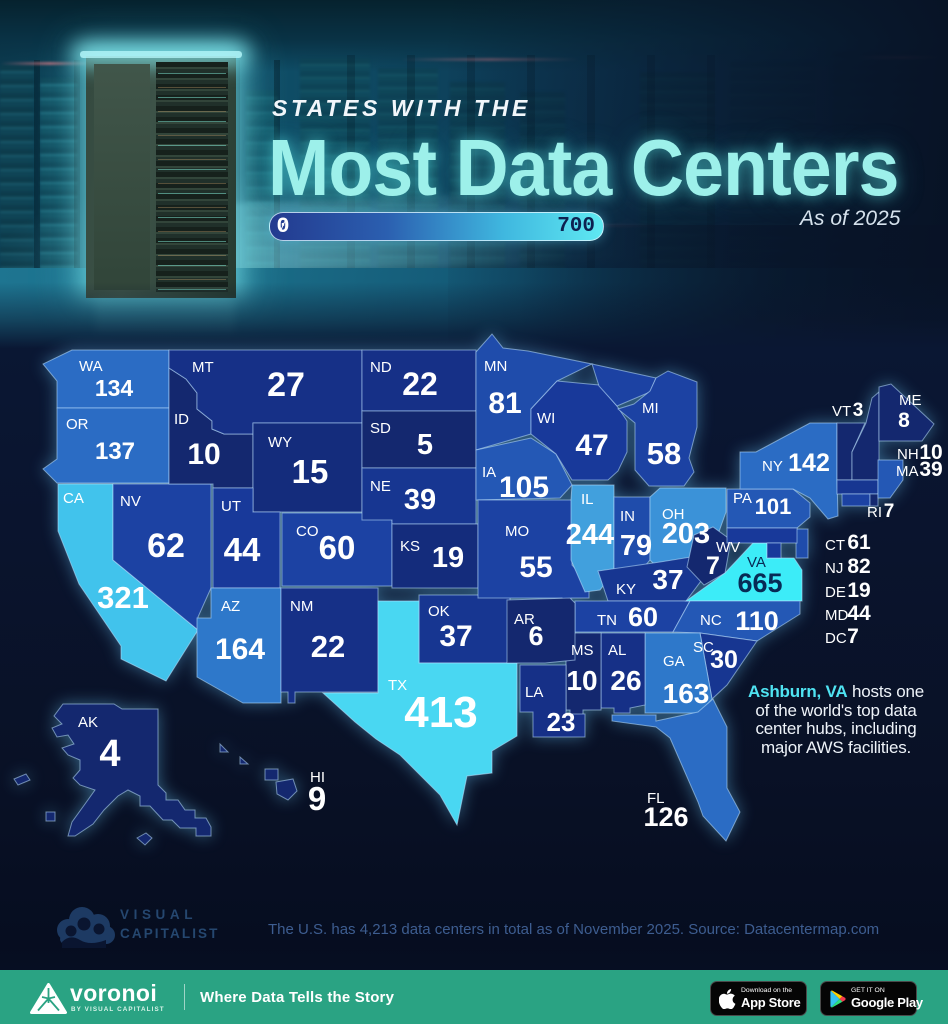 The image size is (948, 1024). I want to click on svg-text: SD, so click(380, 428).